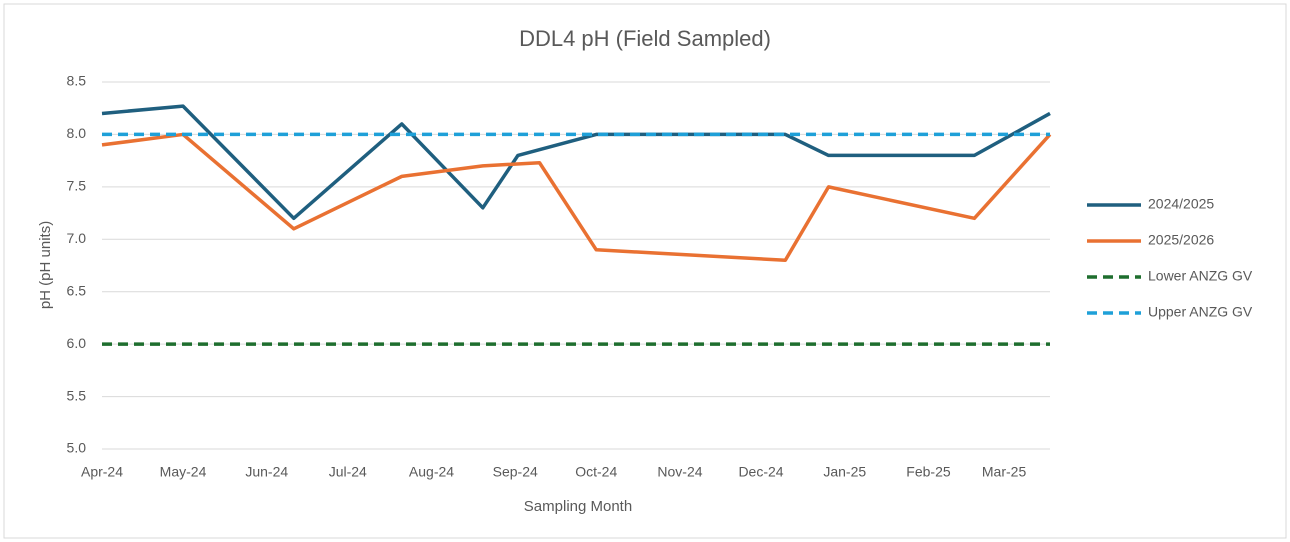  What do you see at coordinates (266, 472) in the screenshot?
I see `x-tick-label: Jun-24` at bounding box center [266, 472].